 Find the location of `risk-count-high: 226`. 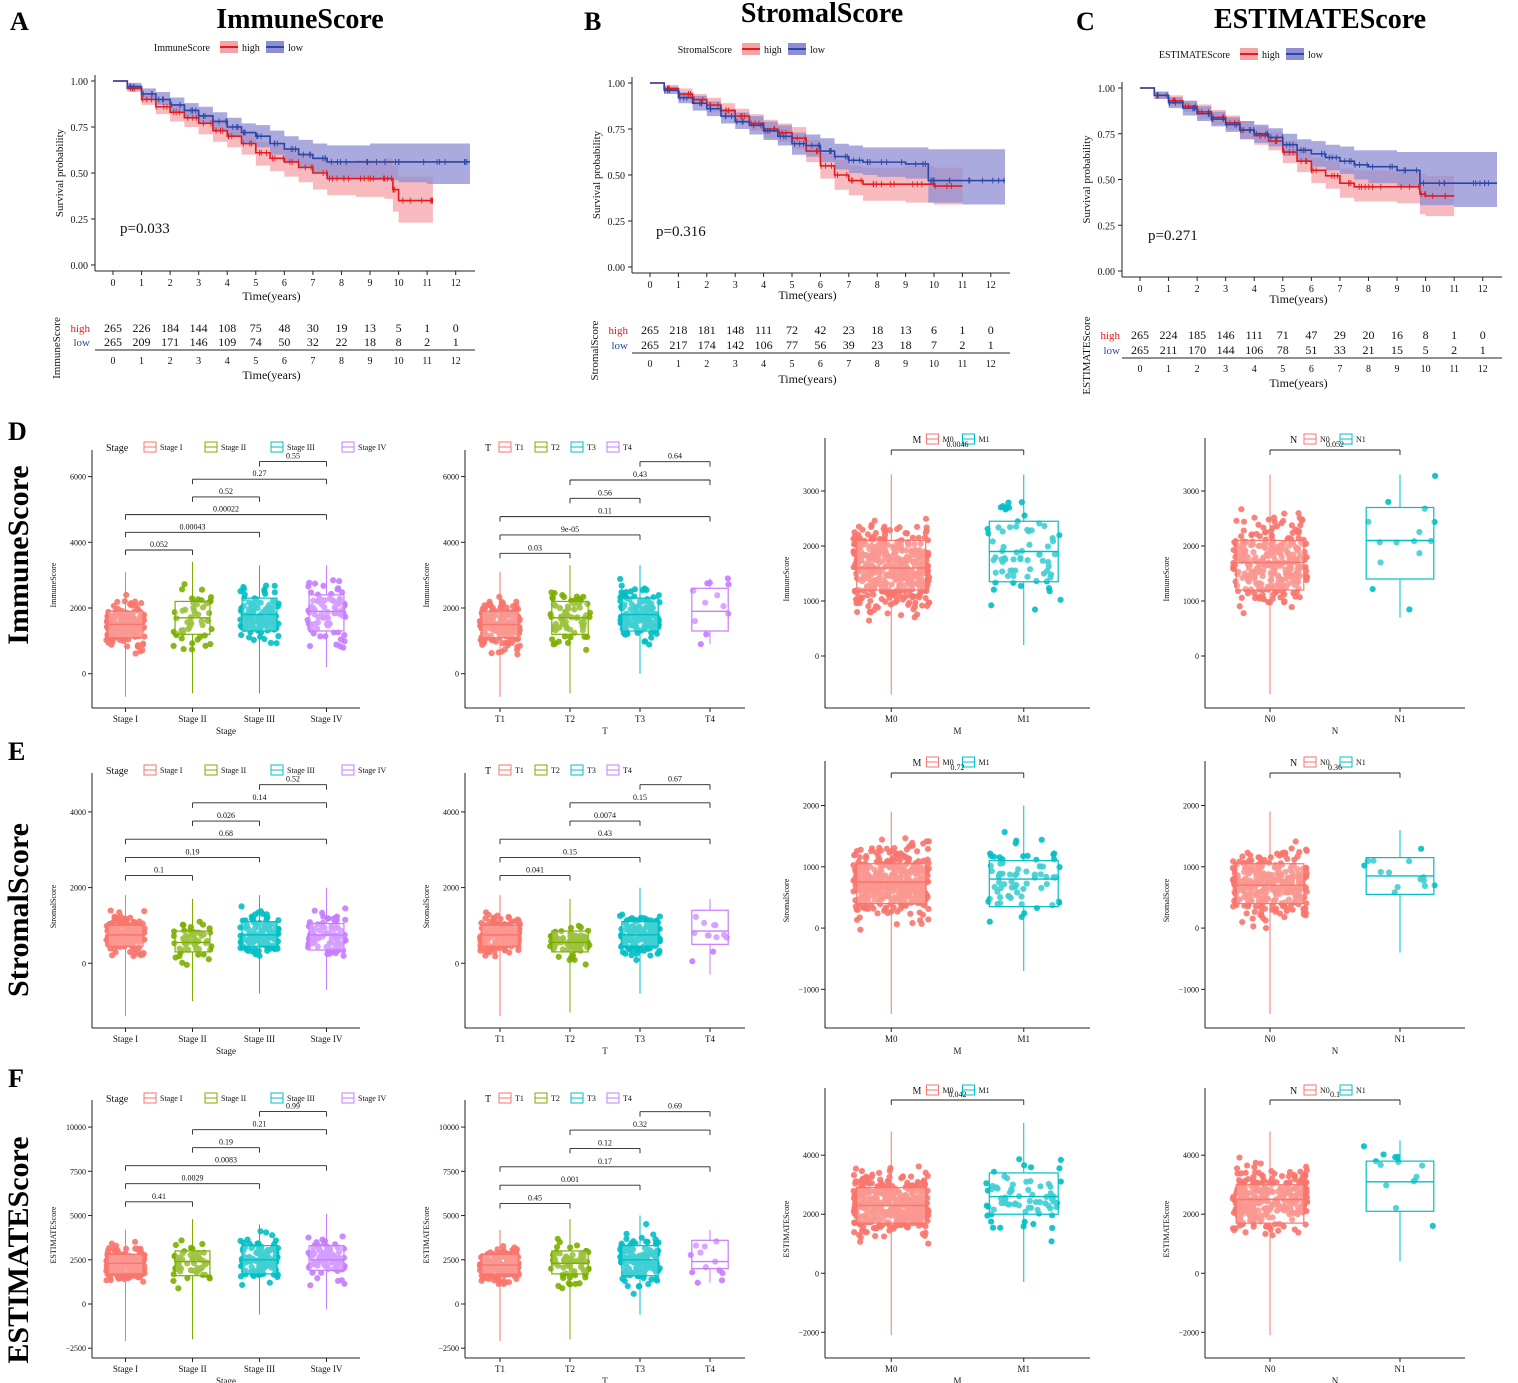

risk-count-high: 226 is located at coordinates (142, 328).